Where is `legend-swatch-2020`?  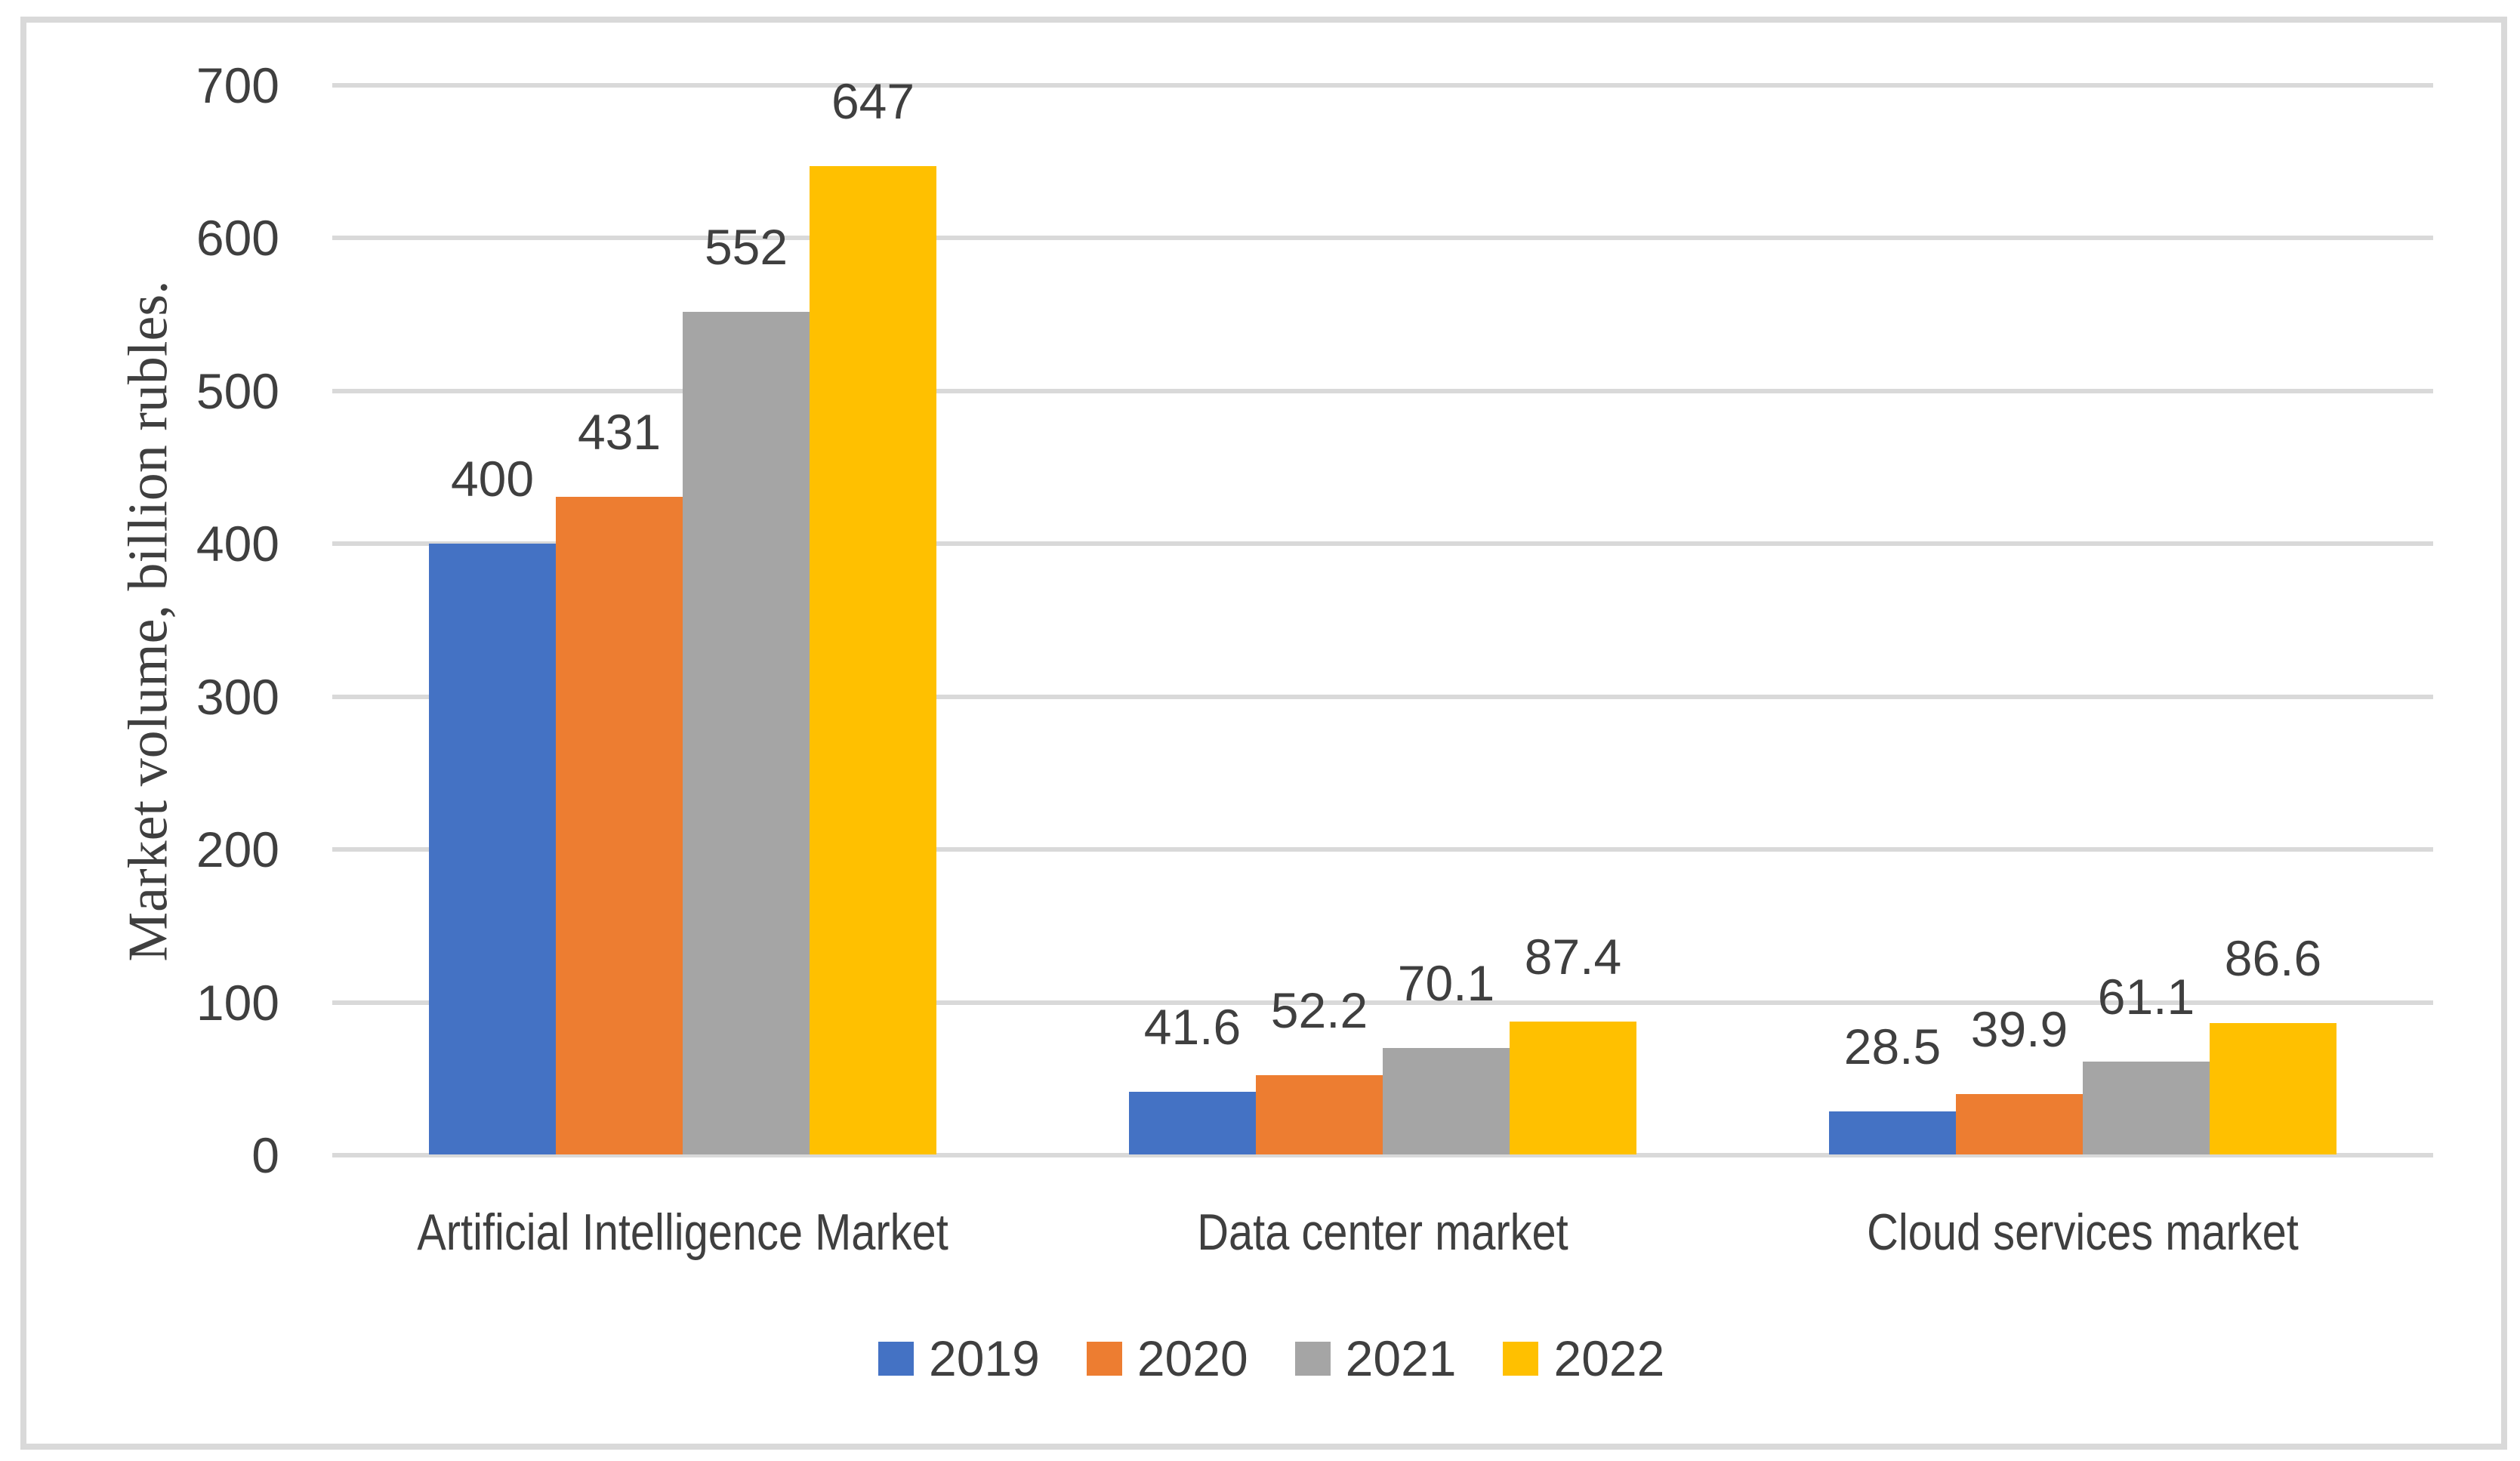 legend-swatch-2020 is located at coordinates (1104, 1358).